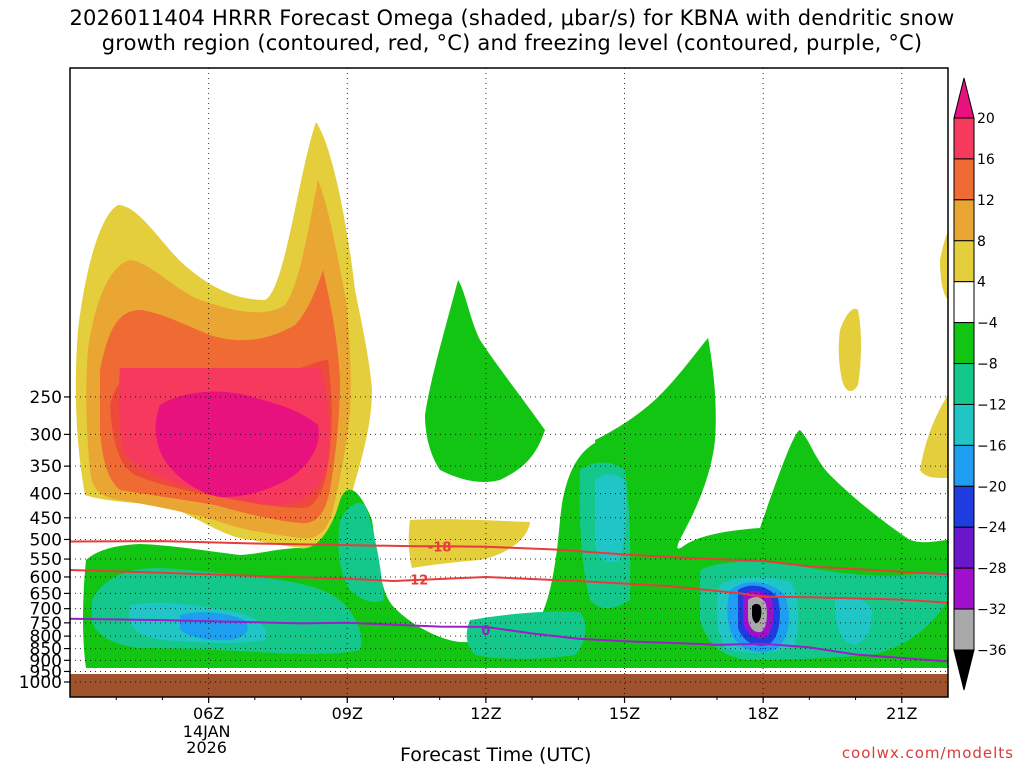  I want to click on y-tick-label: 300, so click(46, 435).